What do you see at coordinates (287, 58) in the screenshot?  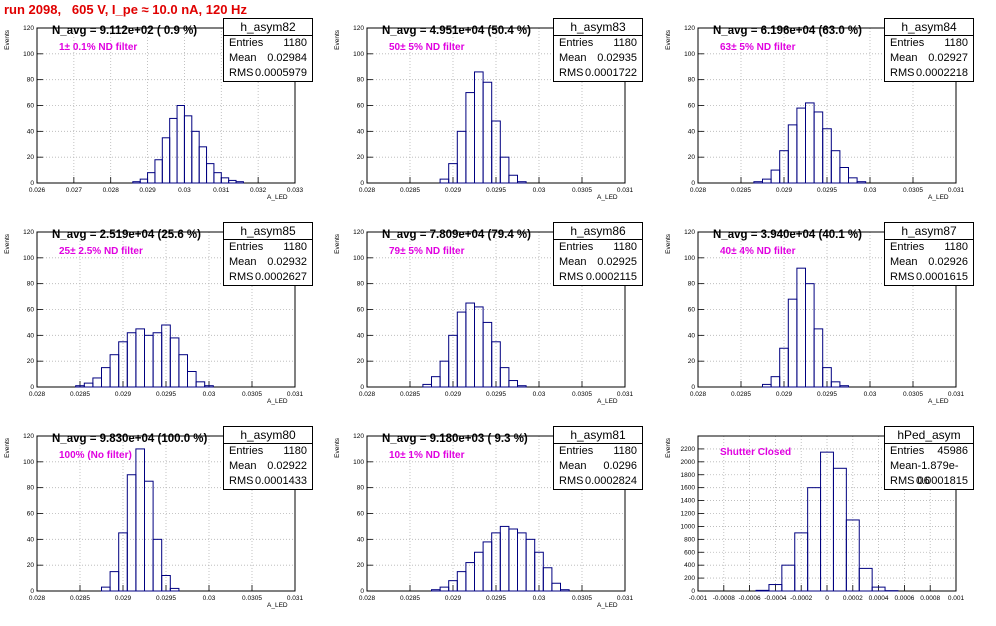 I see `stats-value-mean: 0.02984` at bounding box center [287, 58].